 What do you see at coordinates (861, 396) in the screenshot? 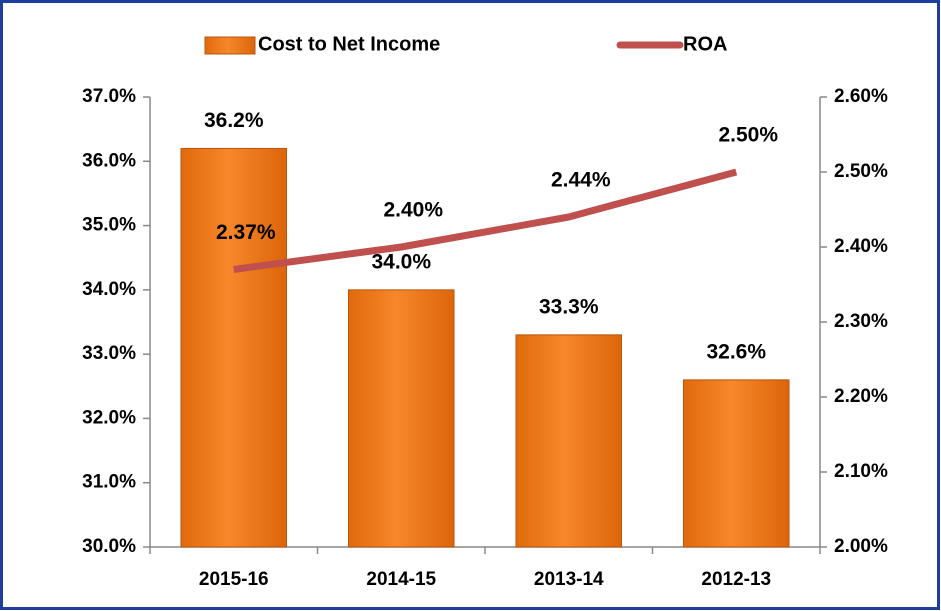
I see `y2-tick-label: 2.20%` at bounding box center [861, 396].